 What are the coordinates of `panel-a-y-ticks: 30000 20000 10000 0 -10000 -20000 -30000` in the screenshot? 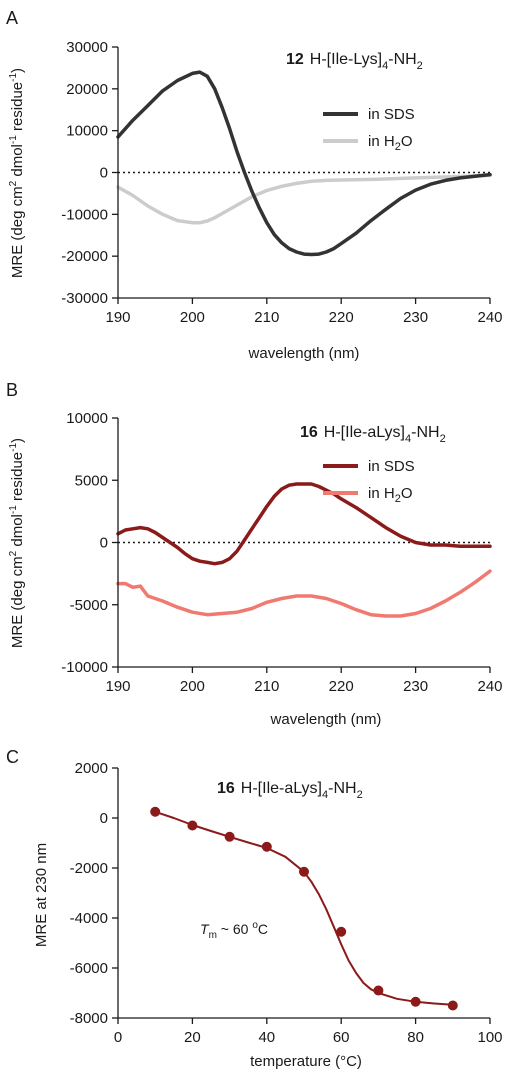 It's located at (89, 173).